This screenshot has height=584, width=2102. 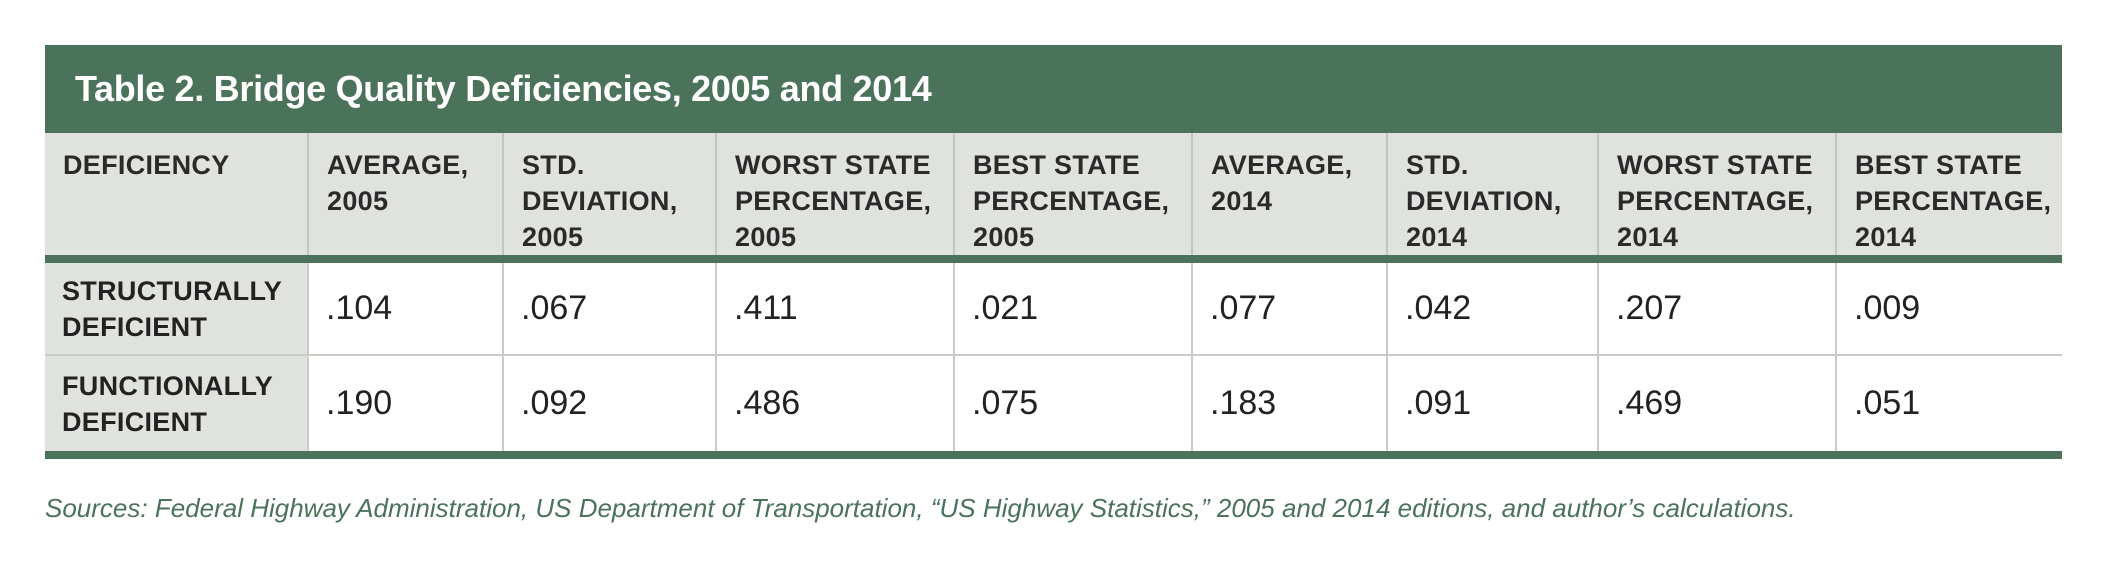 What do you see at coordinates (835, 407) in the screenshot?
I see `table-cell: .486` at bounding box center [835, 407].